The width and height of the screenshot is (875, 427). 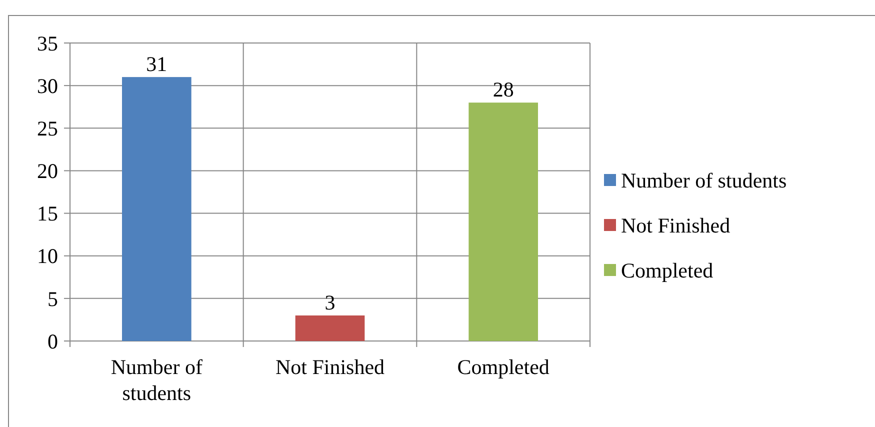 I want to click on y-tick-label: 20, so click(x=47, y=171).